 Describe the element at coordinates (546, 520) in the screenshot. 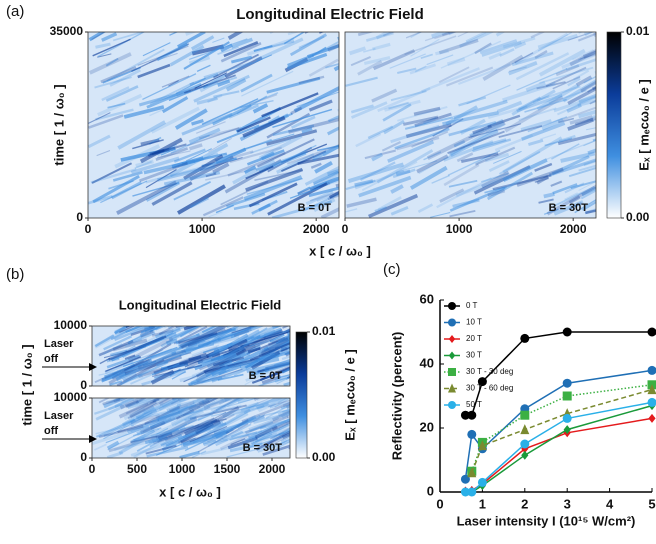

I see `x-axis-label: Laser intensity I (10¹⁵ W/cm²)` at that location.